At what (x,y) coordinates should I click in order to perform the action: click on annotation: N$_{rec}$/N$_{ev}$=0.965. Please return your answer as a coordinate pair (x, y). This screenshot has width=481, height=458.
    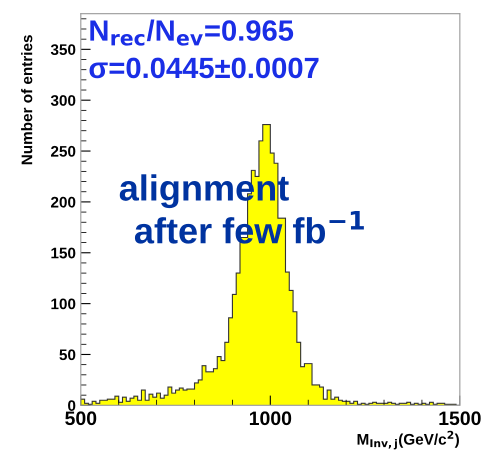
    Looking at the image, I should click on (192, 32).